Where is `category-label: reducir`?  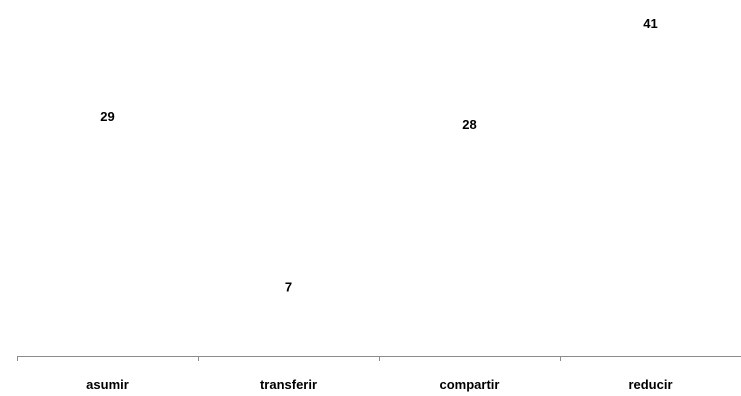 category-label: reducir is located at coordinates (650, 384).